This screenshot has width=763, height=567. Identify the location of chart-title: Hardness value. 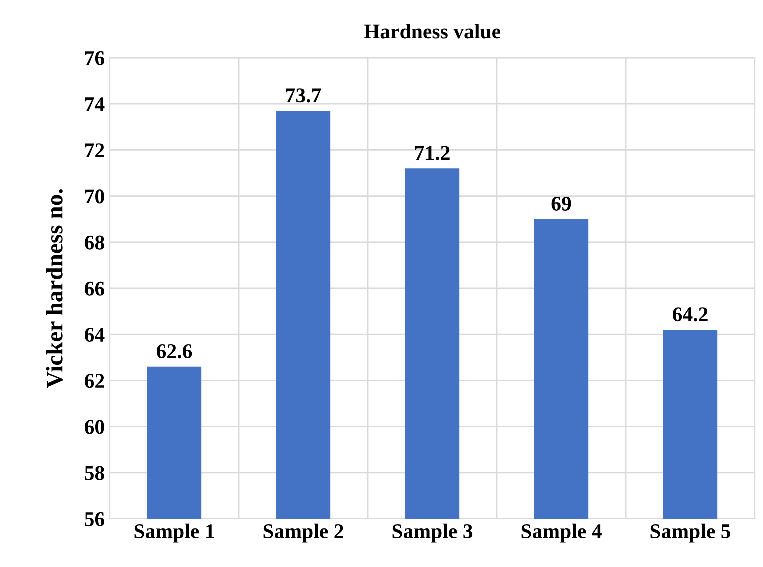
(432, 31).